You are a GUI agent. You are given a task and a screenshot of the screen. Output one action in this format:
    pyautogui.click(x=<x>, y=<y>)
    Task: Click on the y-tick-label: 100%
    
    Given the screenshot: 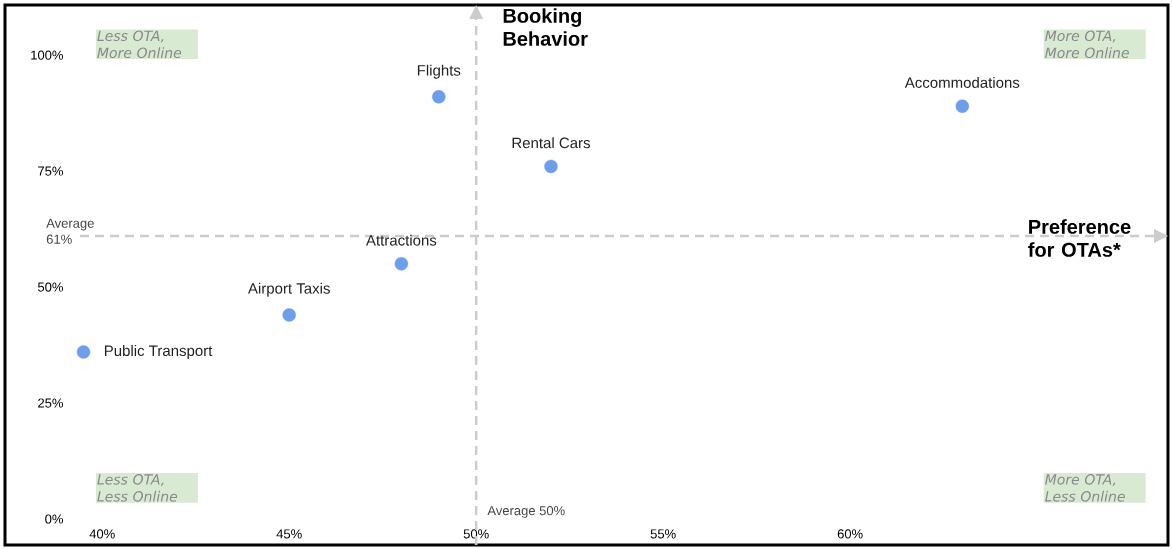 What is the action you would take?
    pyautogui.click(x=47, y=55)
    